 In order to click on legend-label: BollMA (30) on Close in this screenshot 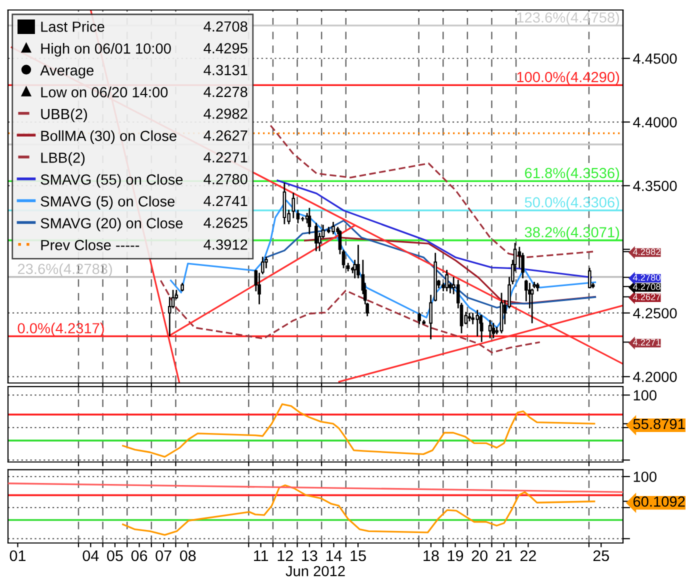, I will do `click(108, 137)`.